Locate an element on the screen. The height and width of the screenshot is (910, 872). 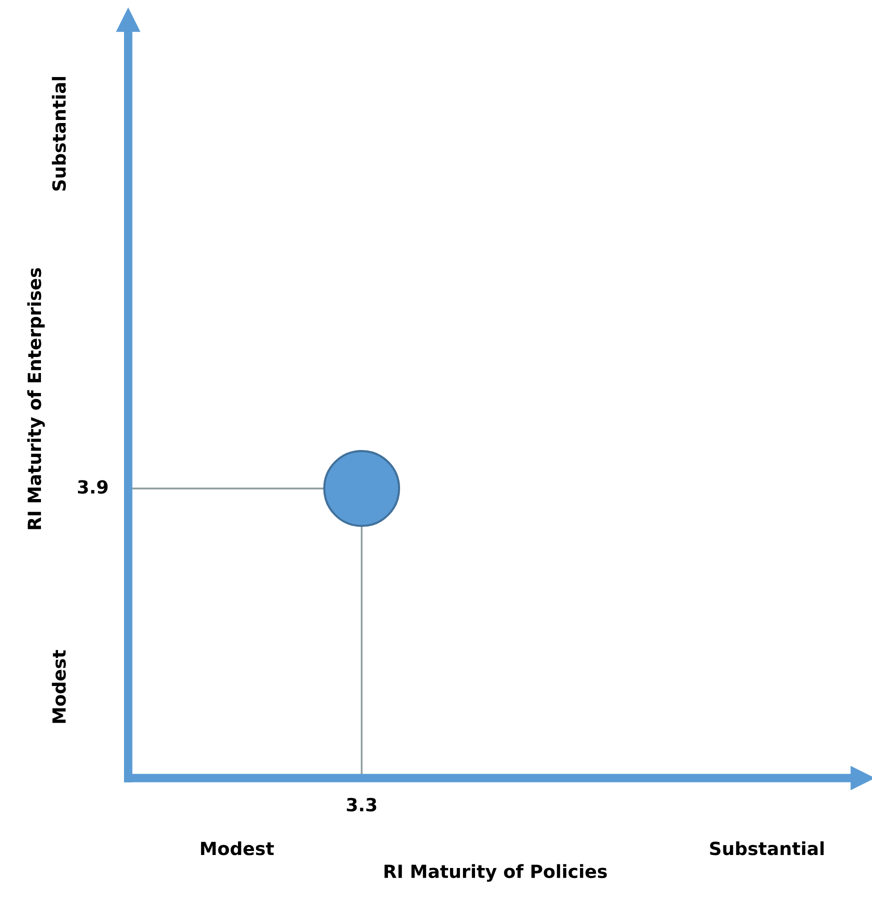
text: RI Maturity of Enterprises is located at coordinates (36, 399).